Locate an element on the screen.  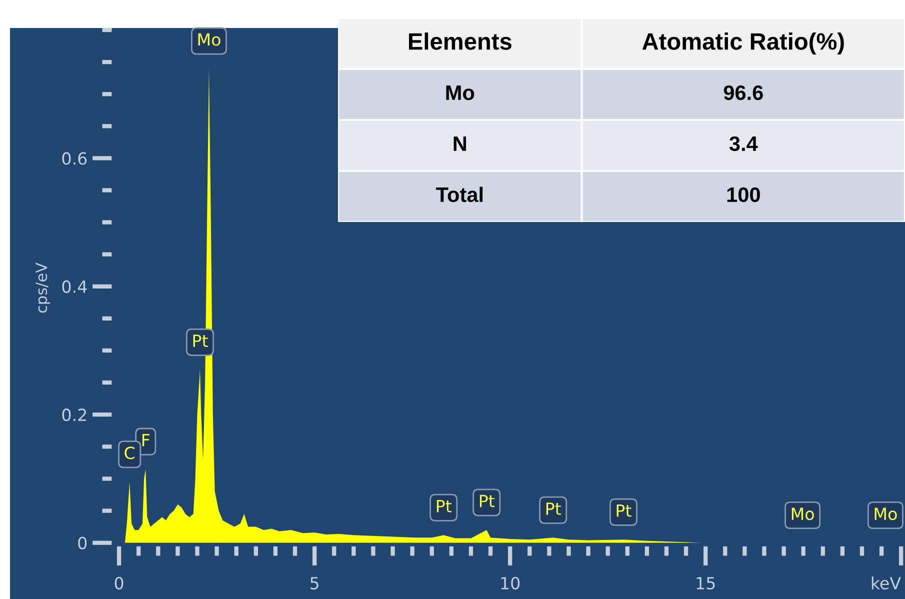
annotation: Total is located at coordinates (459, 194).